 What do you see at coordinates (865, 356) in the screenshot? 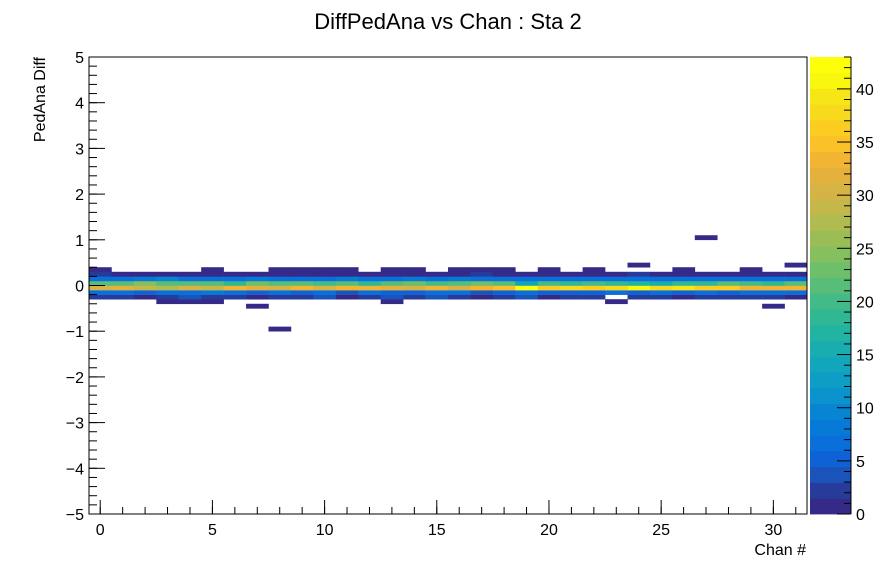
I see `color-scale-label: 15` at bounding box center [865, 356].